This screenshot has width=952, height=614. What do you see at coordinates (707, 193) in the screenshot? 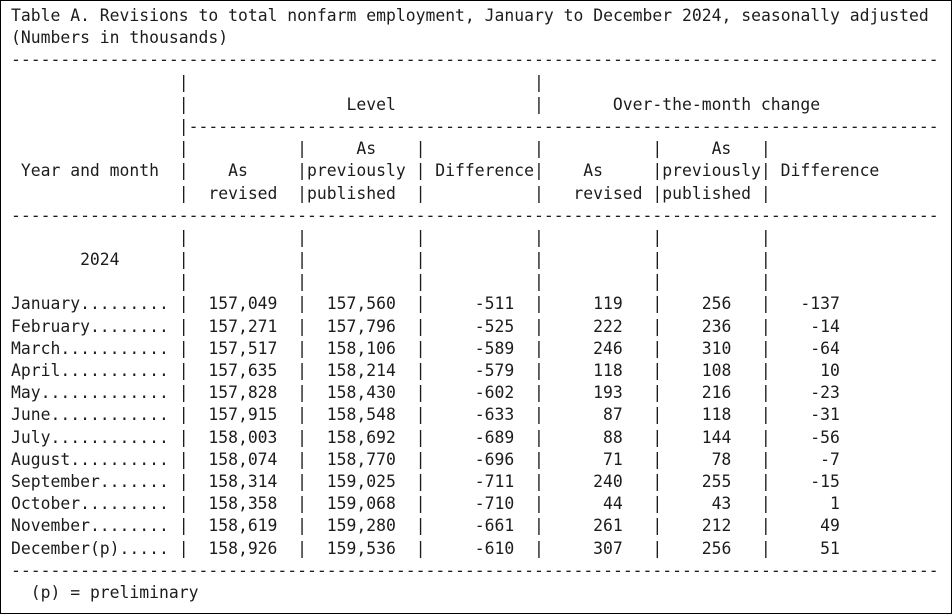
I see `otm-published-label: published` at bounding box center [707, 193].